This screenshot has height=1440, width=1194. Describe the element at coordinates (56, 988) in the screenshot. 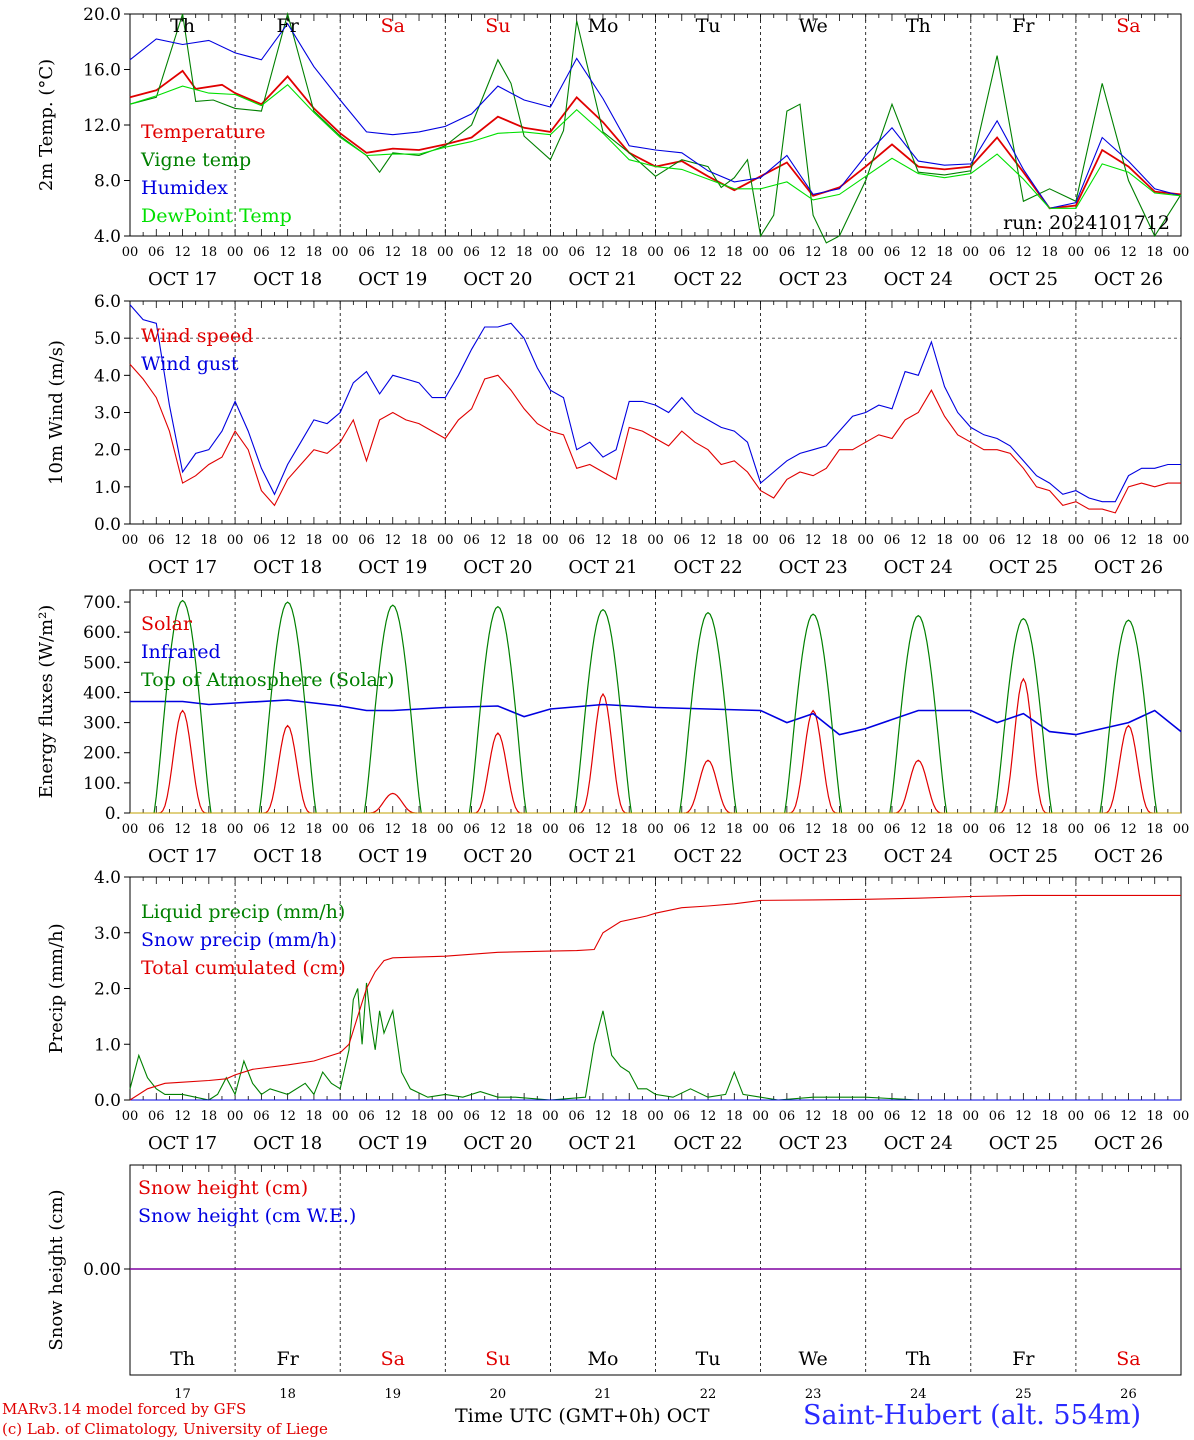

I see `precip-y-axis-label: Precip (mm/h)` at that location.